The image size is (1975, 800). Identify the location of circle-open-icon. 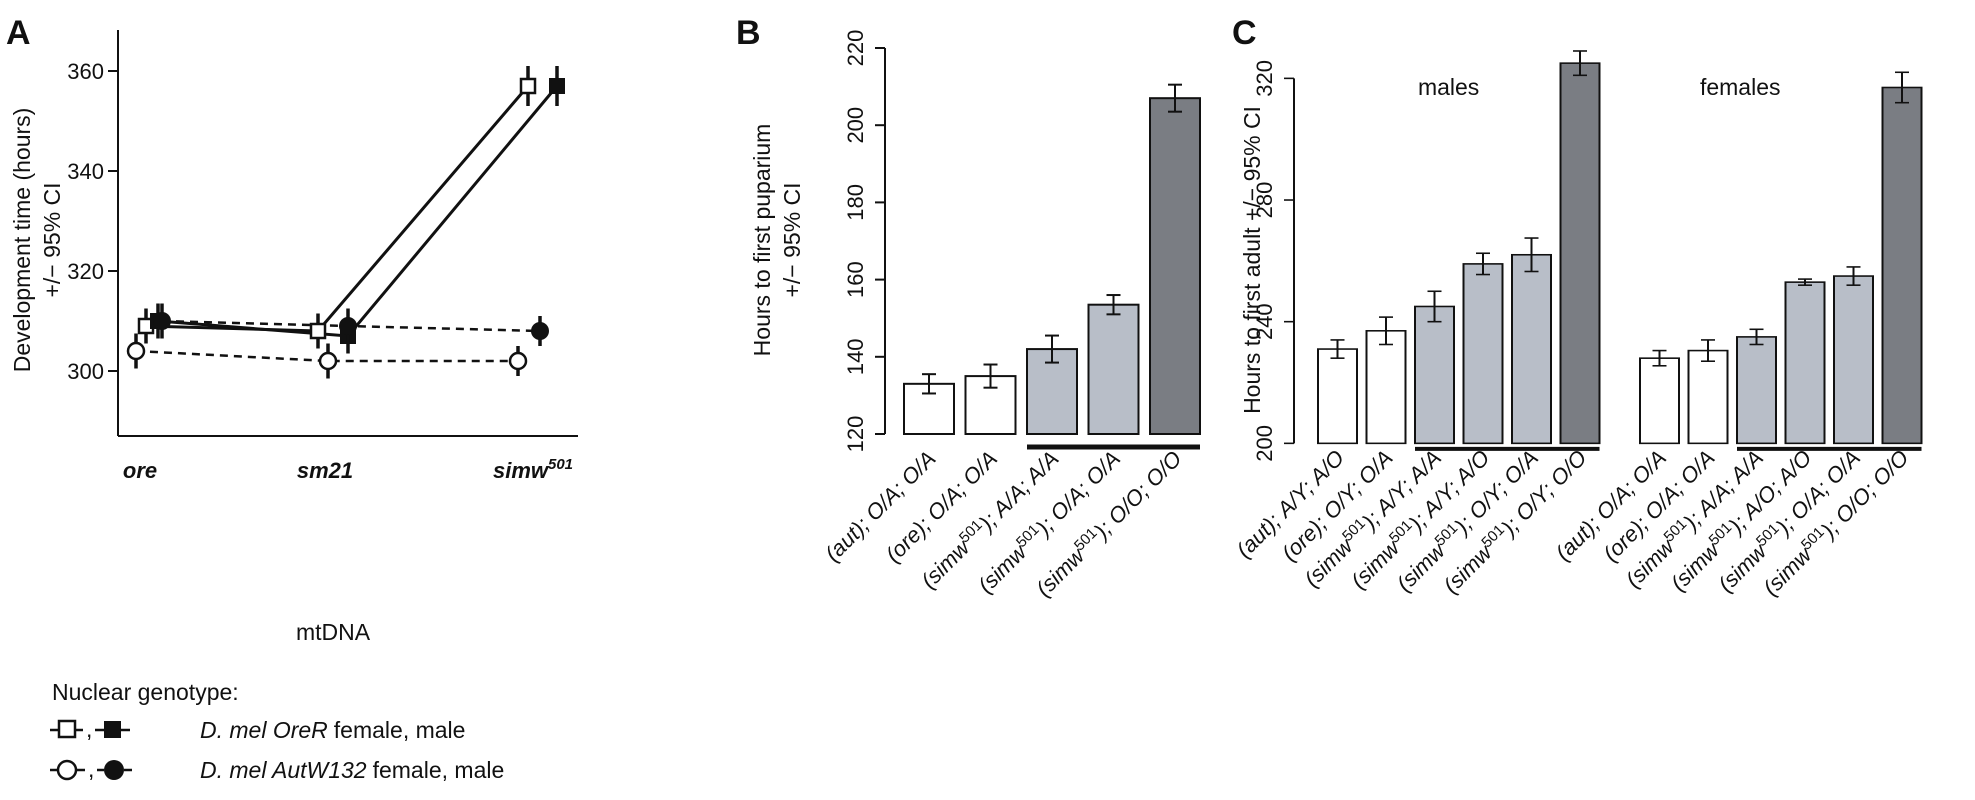
(67, 770).